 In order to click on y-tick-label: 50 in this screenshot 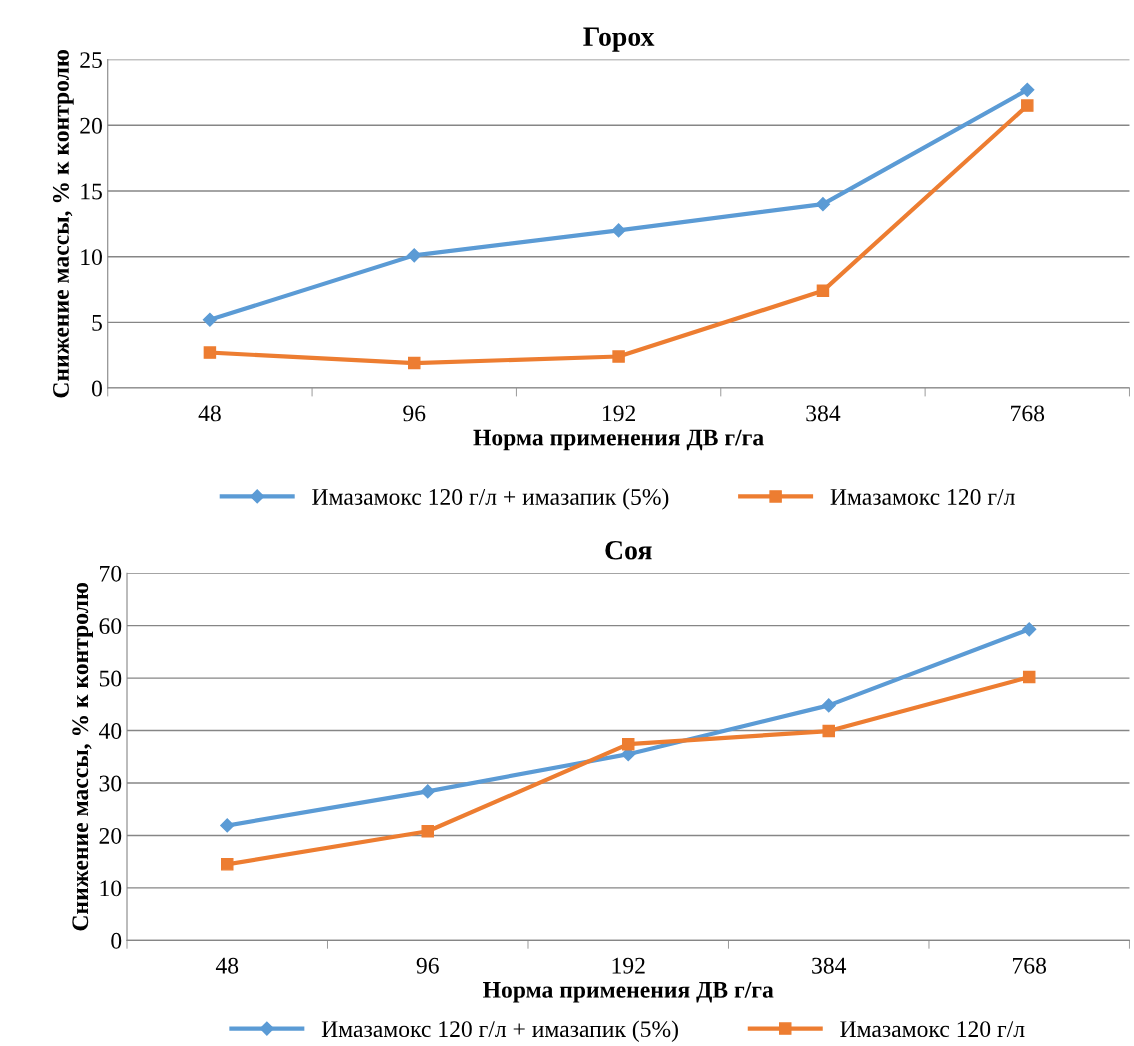, I will do `click(110, 678)`.